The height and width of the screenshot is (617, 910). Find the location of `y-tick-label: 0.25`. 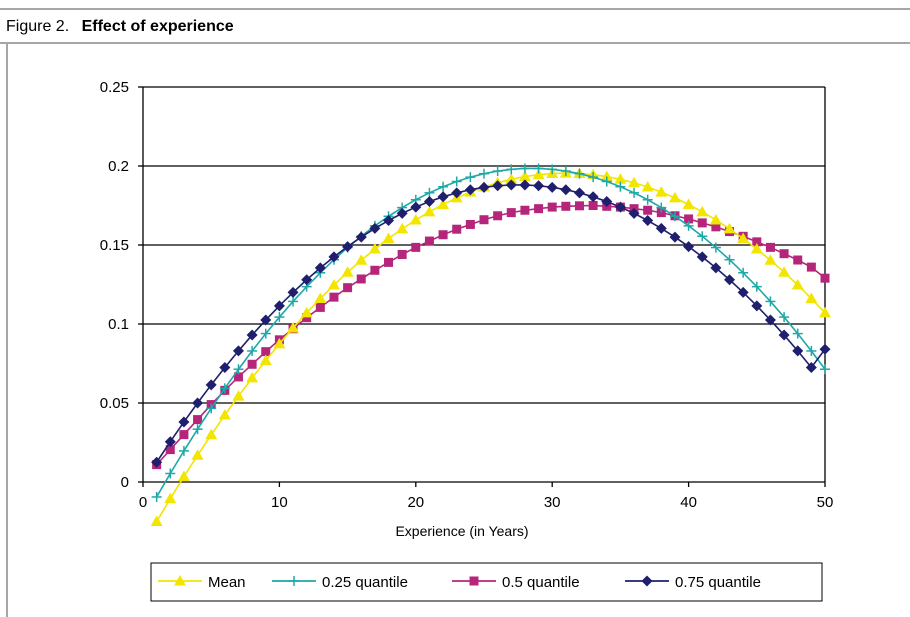

y-tick-label: 0.25 is located at coordinates (114, 87).